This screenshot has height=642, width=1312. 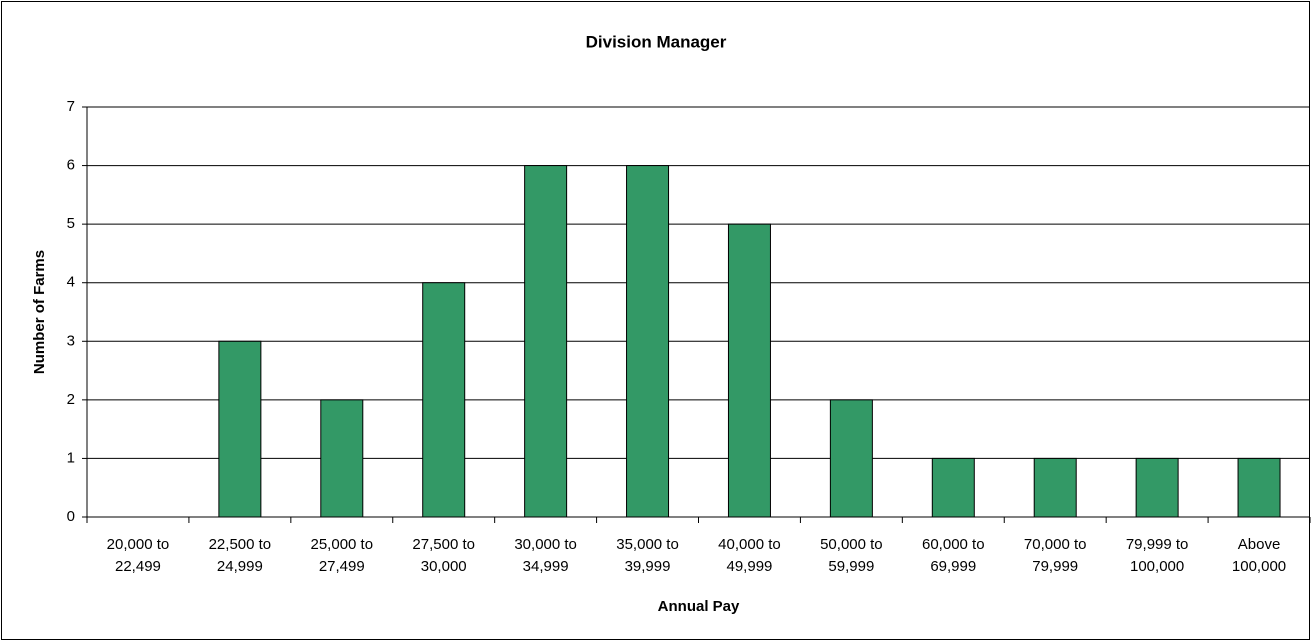 I want to click on x-tick-label: 50,000 to 59,999, so click(x=851, y=555).